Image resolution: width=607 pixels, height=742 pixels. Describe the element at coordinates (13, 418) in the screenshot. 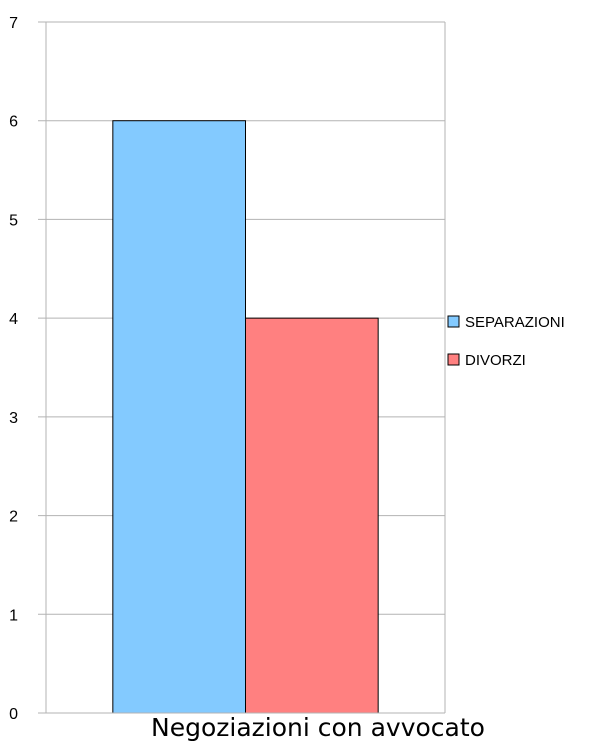

I see `y-tick-label: 3` at that location.